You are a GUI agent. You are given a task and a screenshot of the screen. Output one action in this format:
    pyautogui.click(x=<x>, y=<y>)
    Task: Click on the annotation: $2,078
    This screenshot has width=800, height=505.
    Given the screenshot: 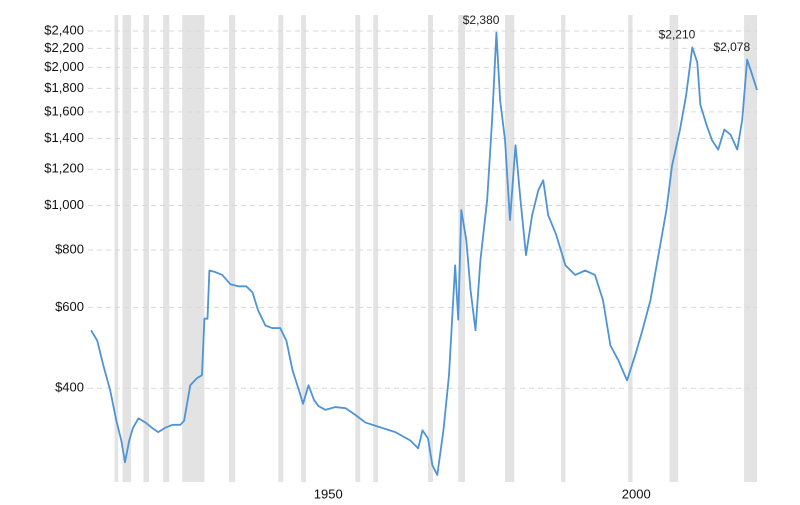 What is the action you would take?
    pyautogui.click(x=731, y=47)
    